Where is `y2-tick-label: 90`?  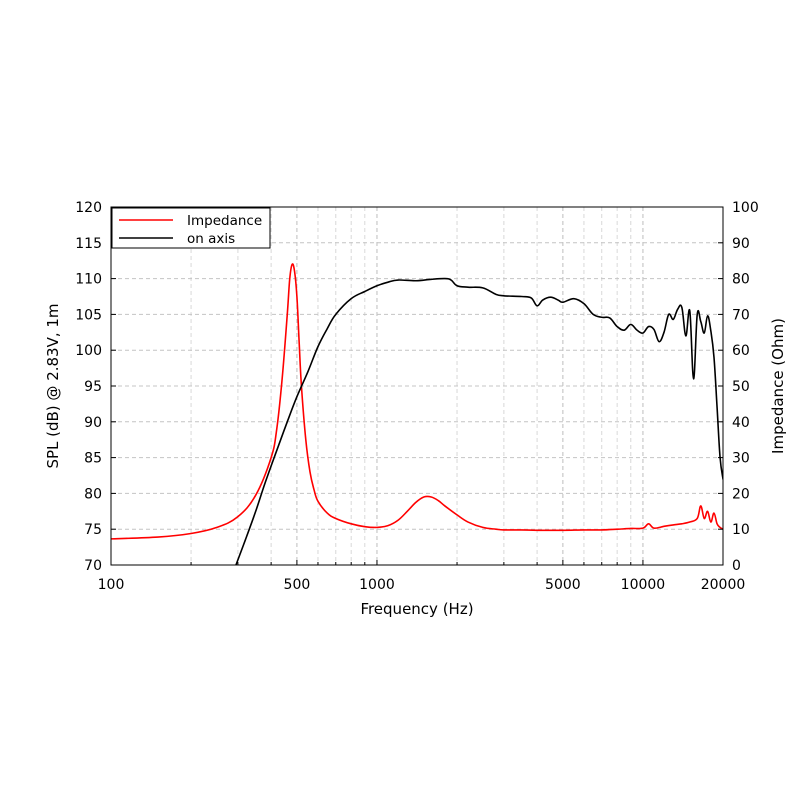
y2-tick-label: 90 is located at coordinates (741, 244).